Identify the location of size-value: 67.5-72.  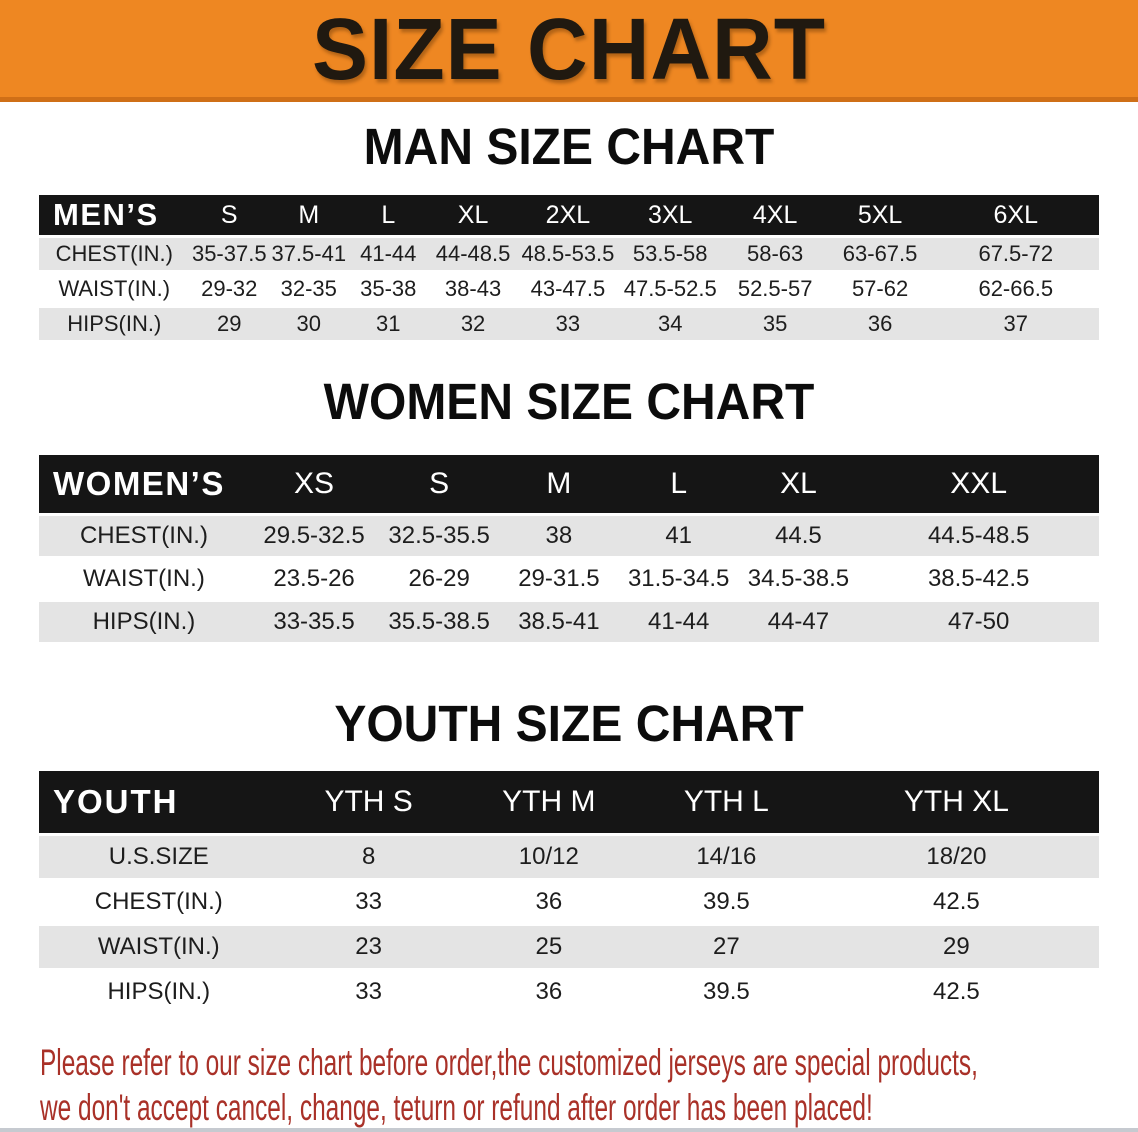
(1015, 254).